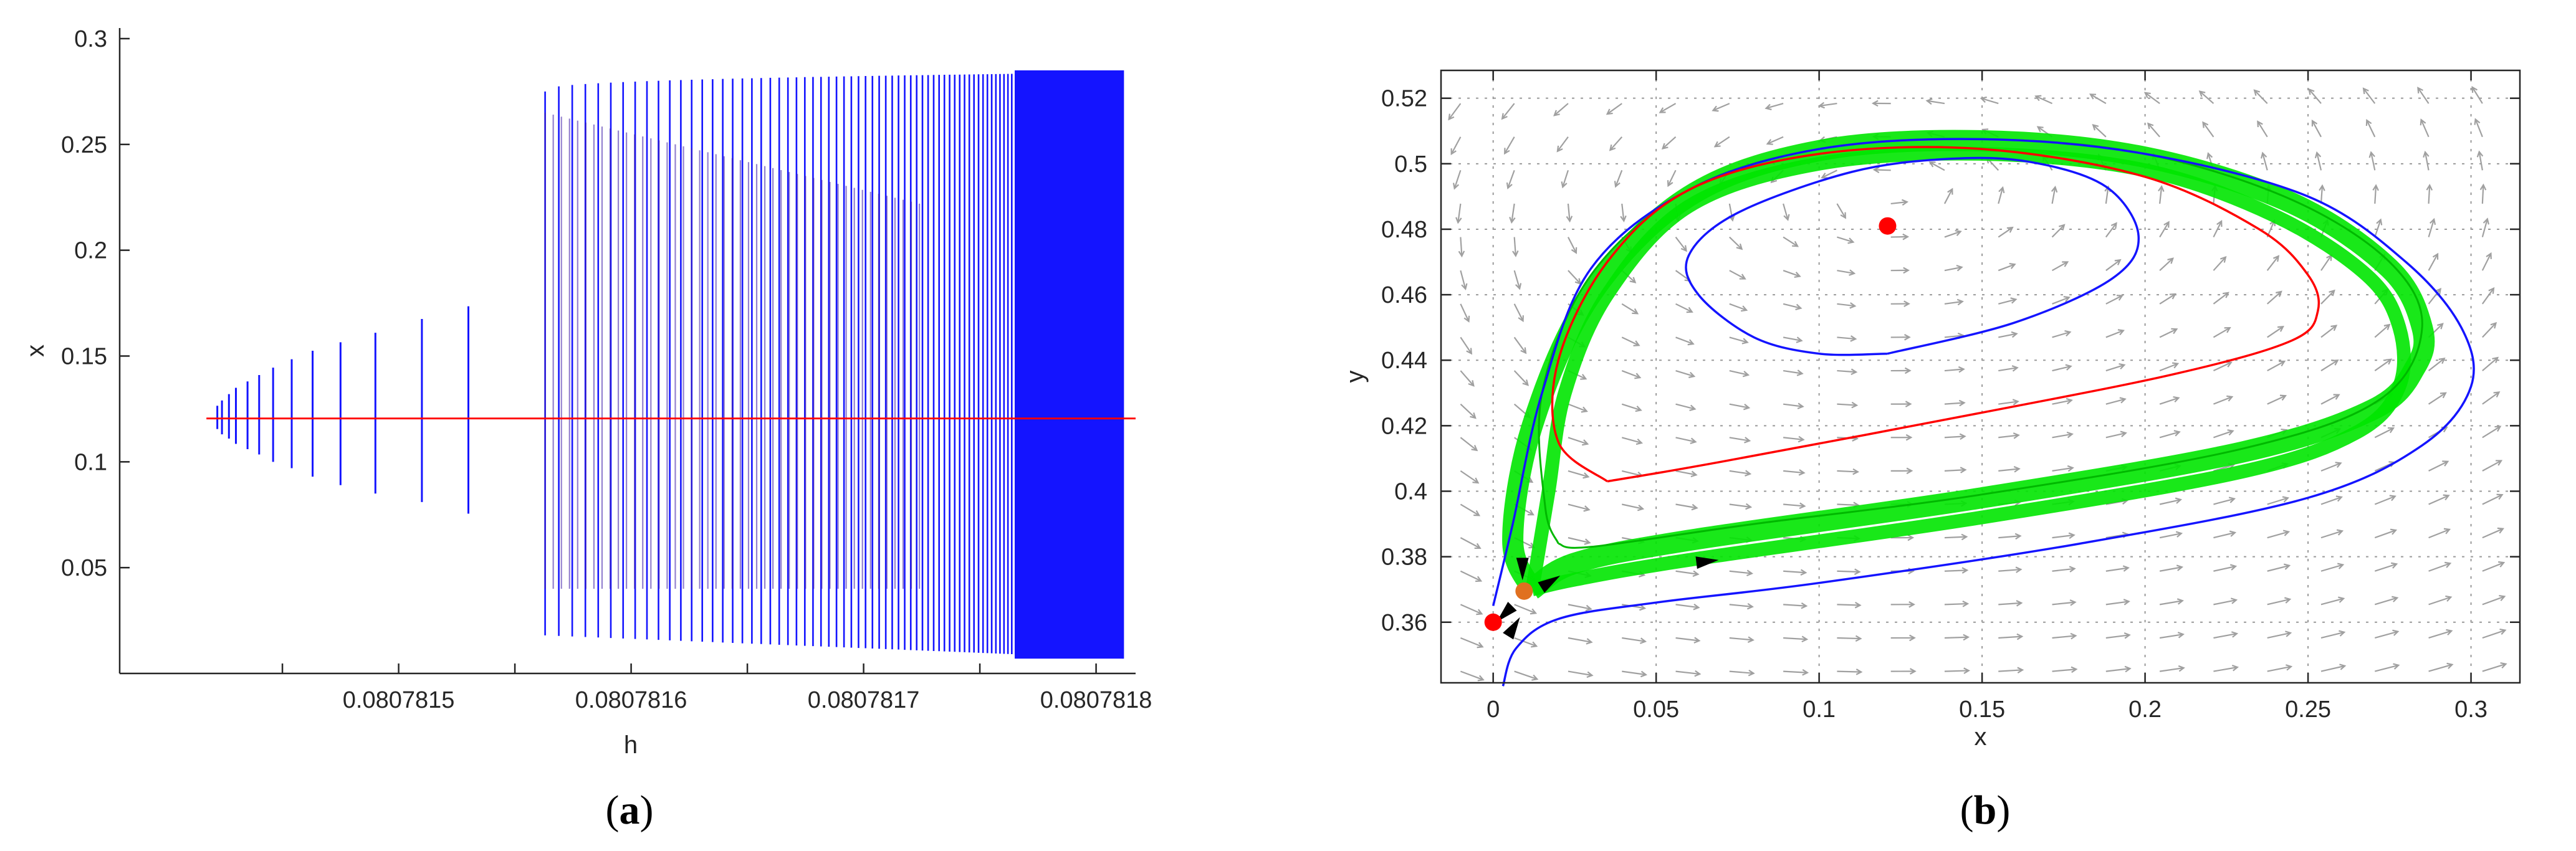 This screenshot has height=851, width=2576. Describe the element at coordinates (1411, 492) in the screenshot. I see `y-tick-label: 0.4` at that location.